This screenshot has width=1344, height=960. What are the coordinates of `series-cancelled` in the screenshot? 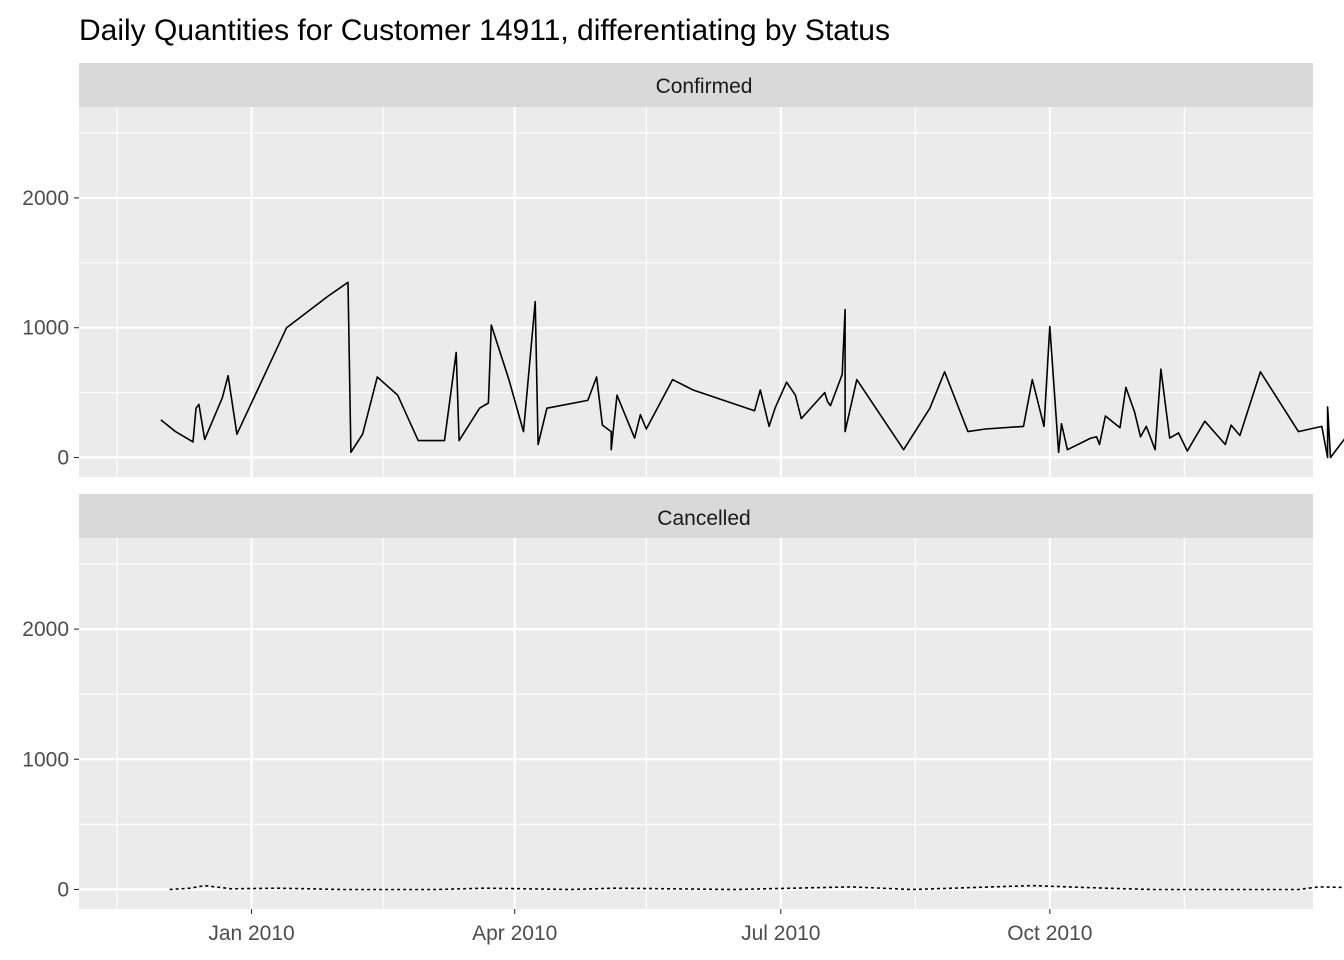 It's located at (756, 887).